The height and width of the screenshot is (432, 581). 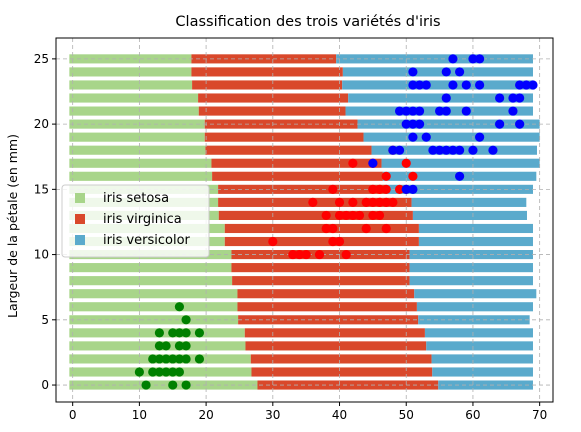 What do you see at coordinates (307, 22) in the screenshot?
I see `chart-title: Classification des trois variétés d'iris` at bounding box center [307, 22].